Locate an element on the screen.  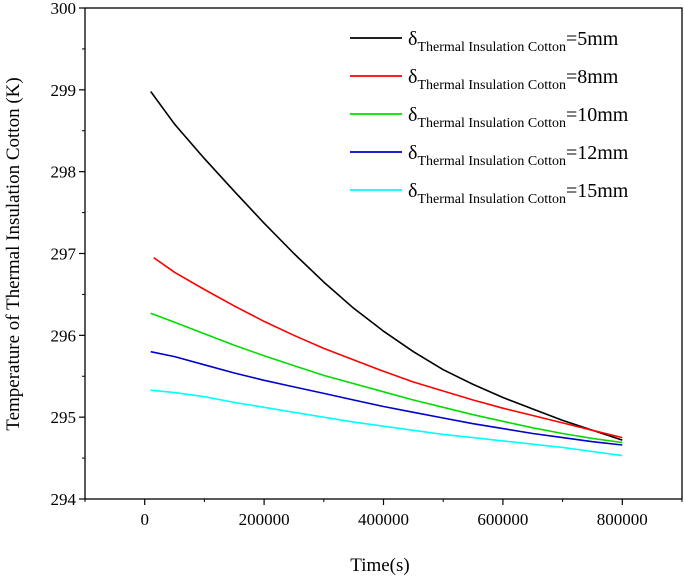
legend-label: δThermal Insulation Cotton=12mm is located at coordinates (518, 155).